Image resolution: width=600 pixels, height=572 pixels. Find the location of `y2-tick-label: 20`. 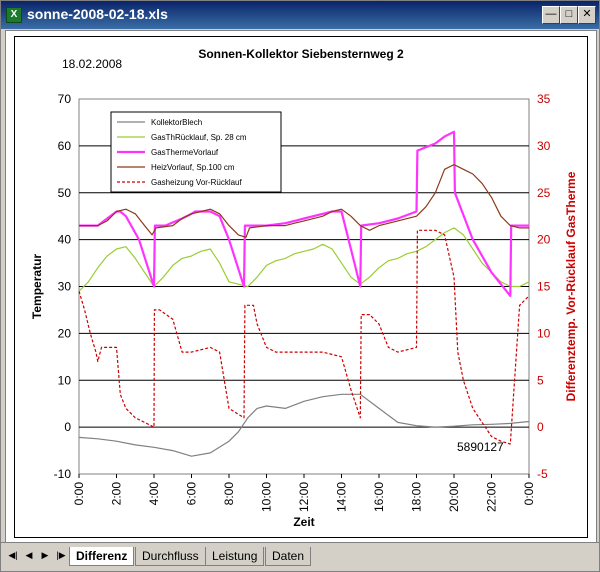

y2-tick-label: 20 is located at coordinates (544, 240).